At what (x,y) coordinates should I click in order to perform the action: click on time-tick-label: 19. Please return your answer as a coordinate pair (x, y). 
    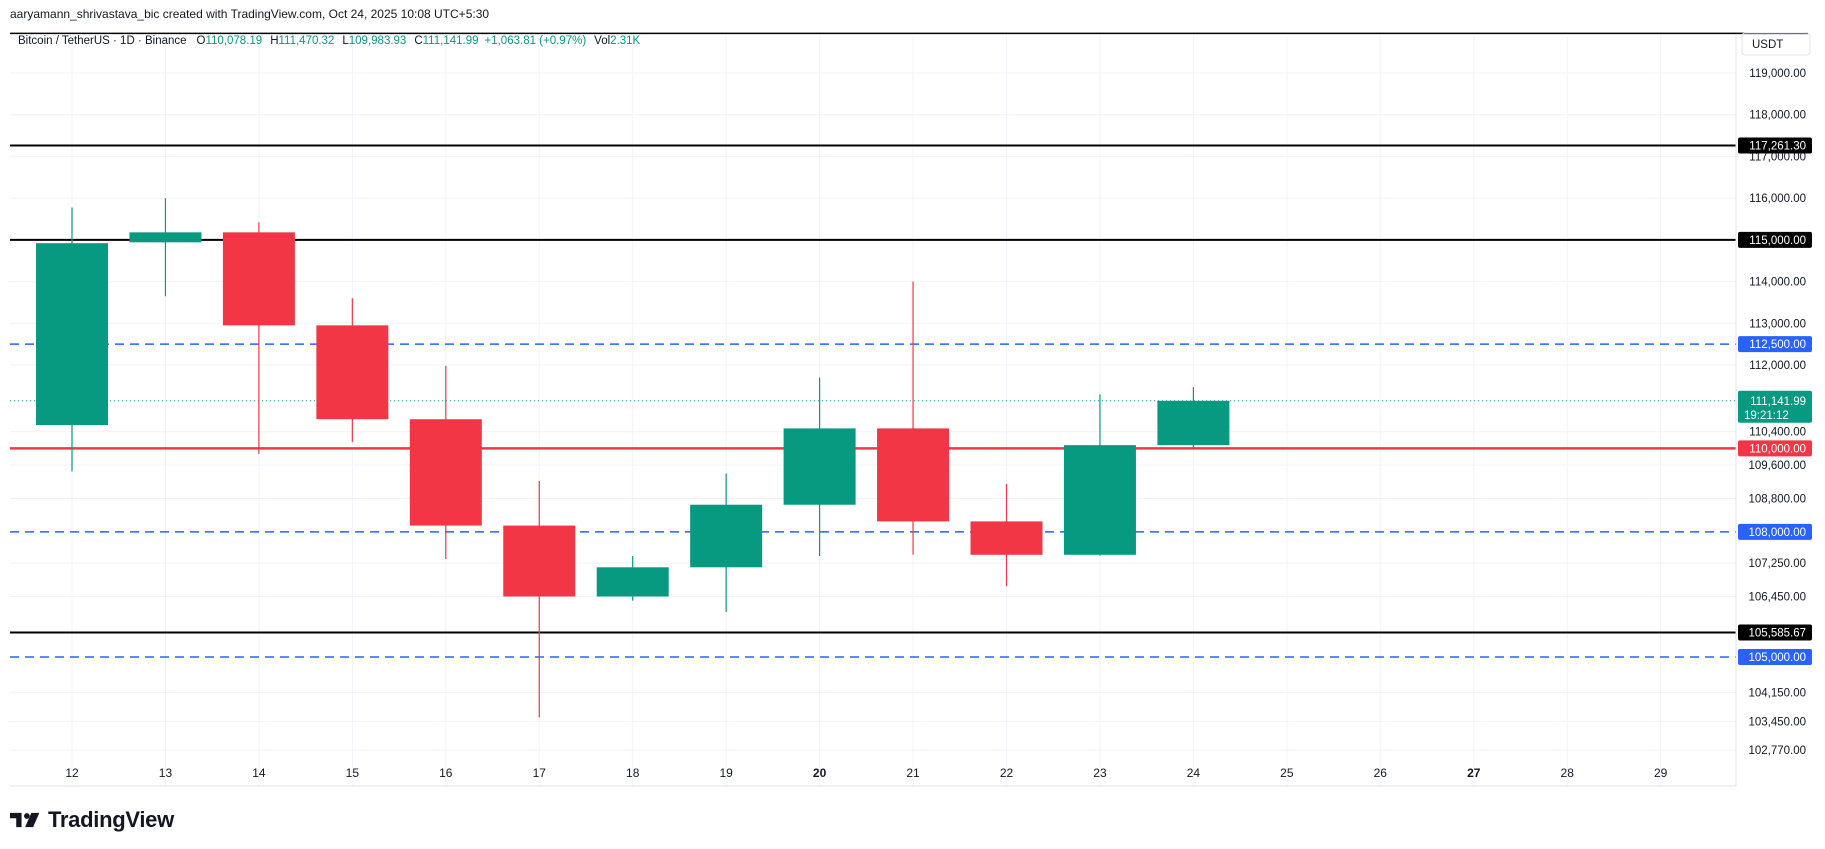
    Looking at the image, I should click on (726, 773).